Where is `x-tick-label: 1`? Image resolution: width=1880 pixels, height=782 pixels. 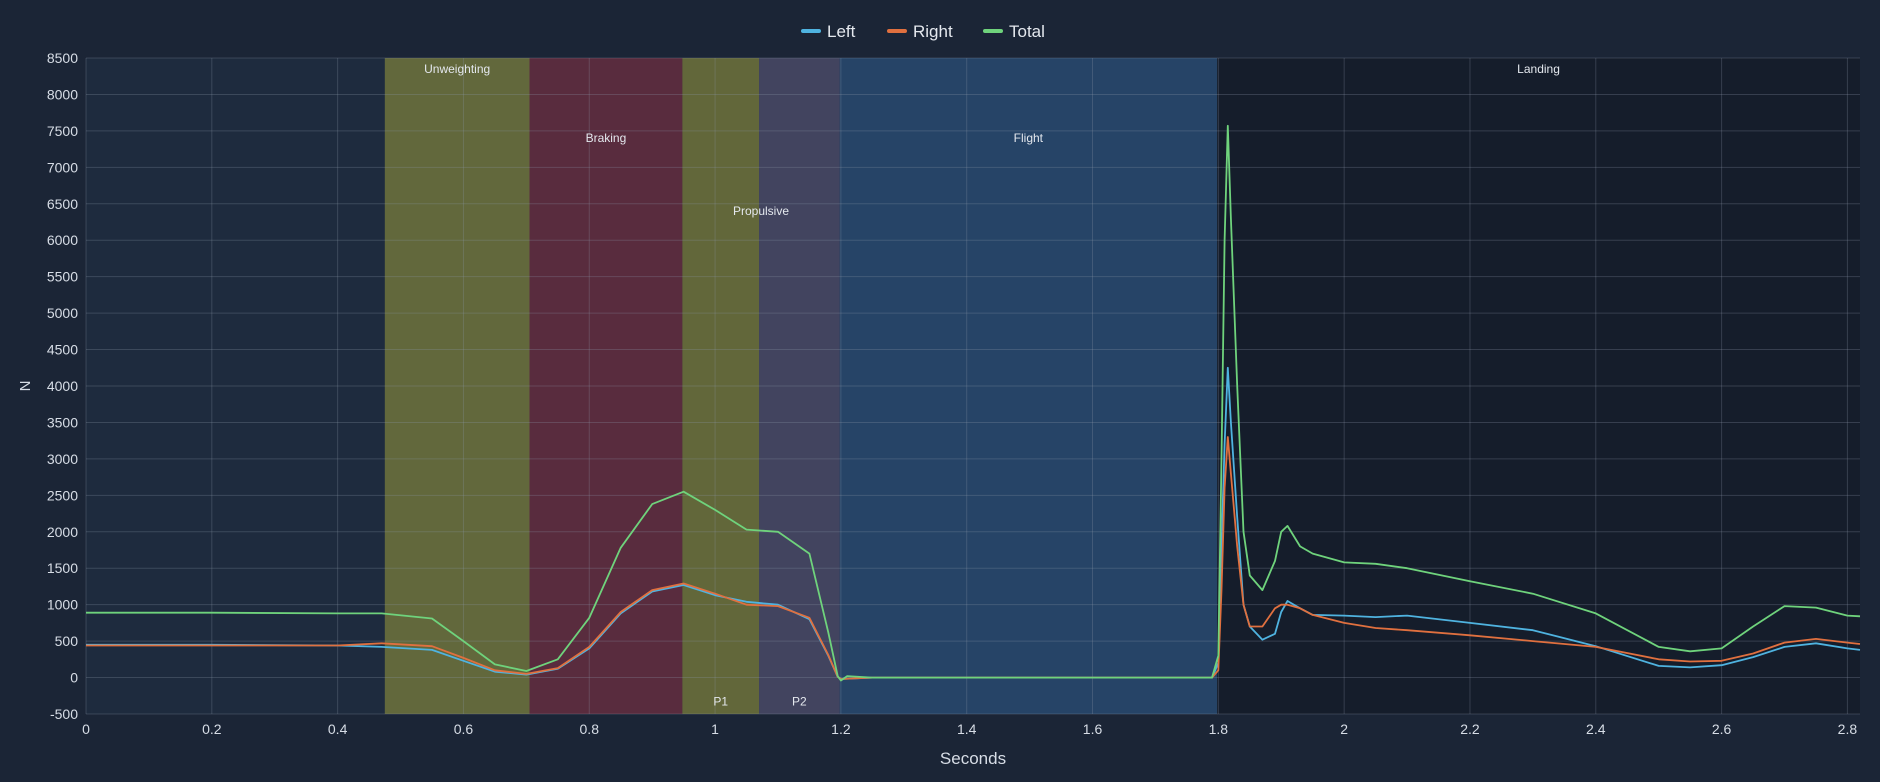
x-tick-label: 1 is located at coordinates (715, 729).